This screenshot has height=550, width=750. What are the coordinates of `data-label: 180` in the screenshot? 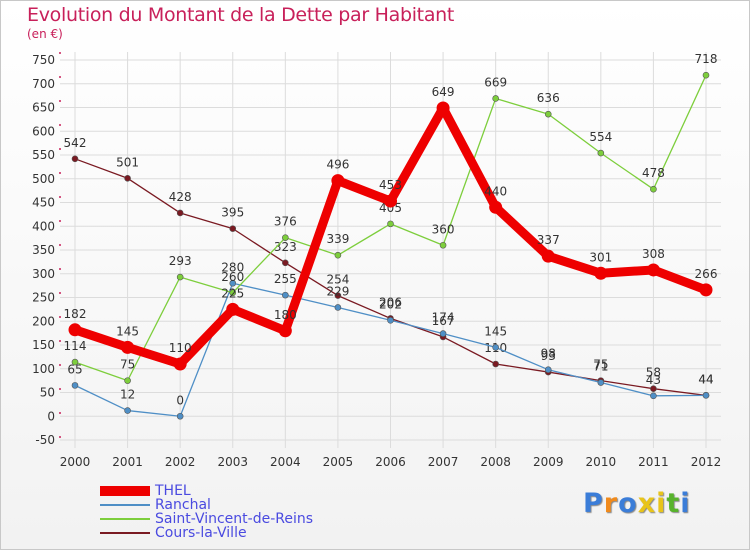 It's located at (285, 315).